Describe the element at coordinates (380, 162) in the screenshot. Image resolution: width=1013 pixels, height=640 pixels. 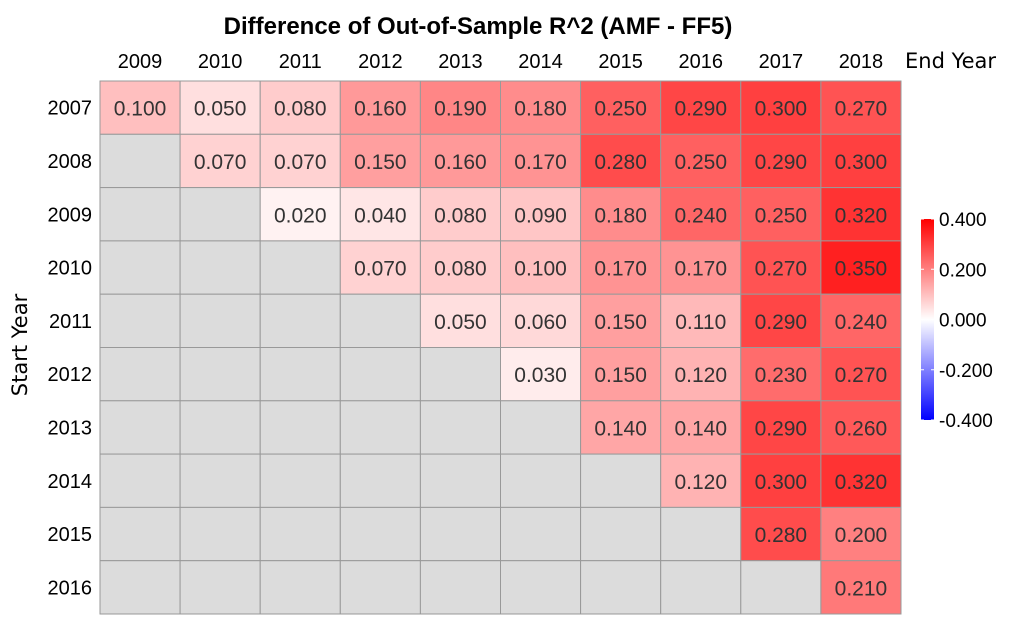
I see `cell-value-label: 0.150` at that location.